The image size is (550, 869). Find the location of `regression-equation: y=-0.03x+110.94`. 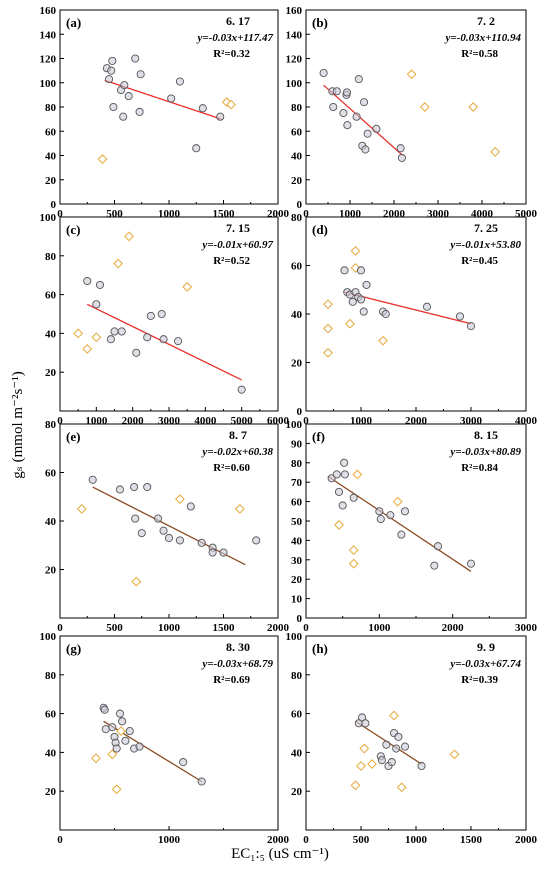

regression-equation: y=-0.03x+110.94 is located at coordinates (483, 38).